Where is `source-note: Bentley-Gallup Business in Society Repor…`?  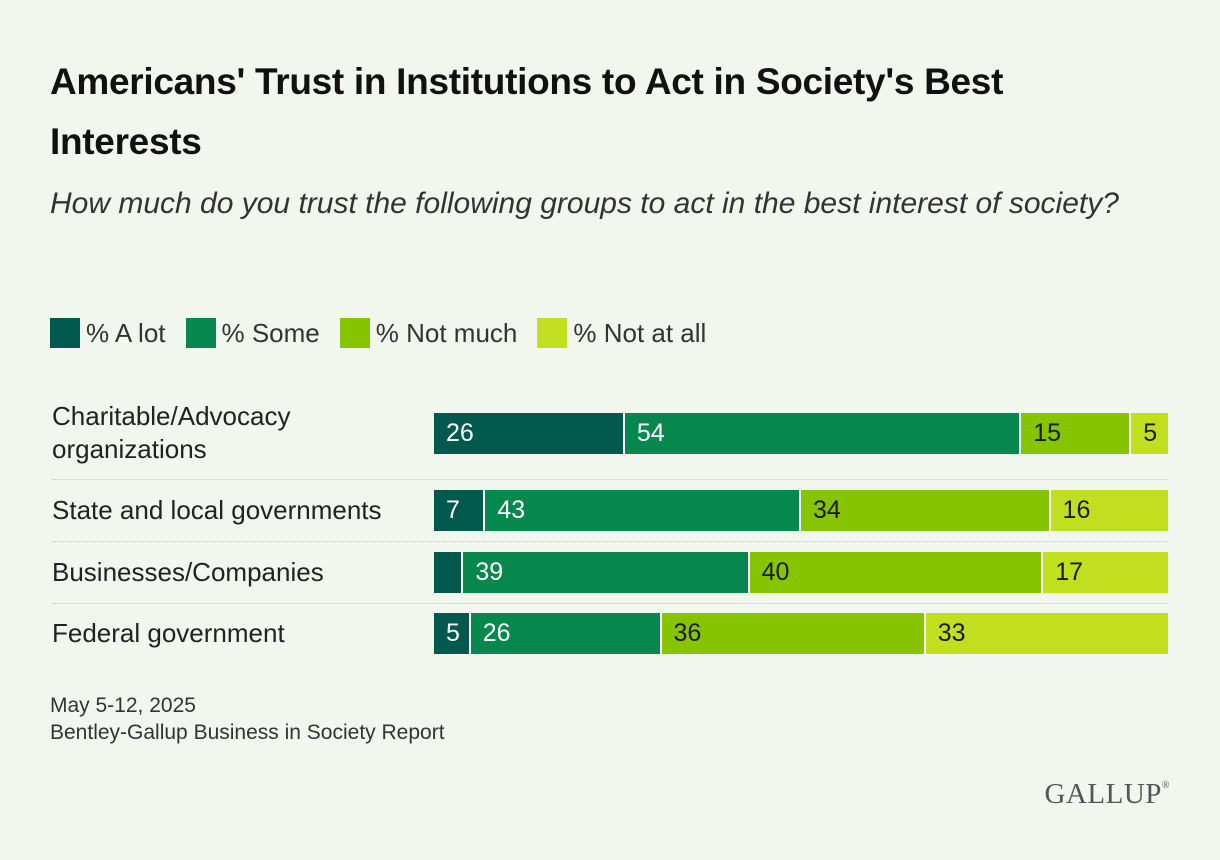 source-note: Bentley-Gallup Business in Society Repor… is located at coordinates (247, 732).